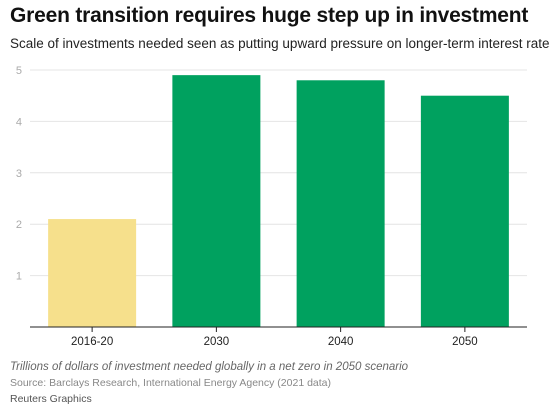  I want to click on y-tick-label-3: 3, so click(19, 174).